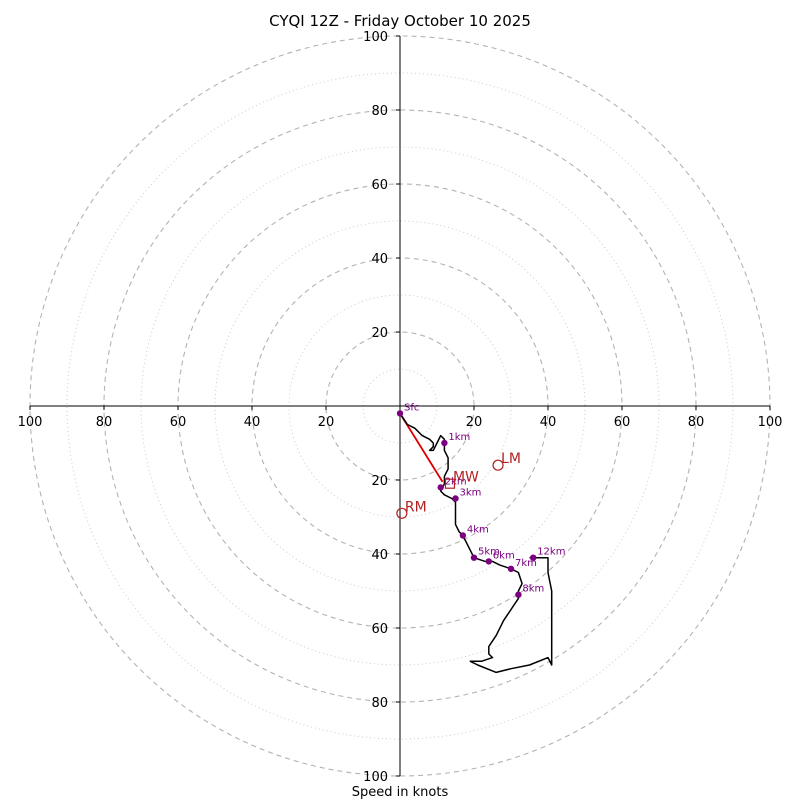 The image size is (800, 800). What do you see at coordinates (511, 568) in the screenshot?
I see `height-marker-7km` at bounding box center [511, 568].